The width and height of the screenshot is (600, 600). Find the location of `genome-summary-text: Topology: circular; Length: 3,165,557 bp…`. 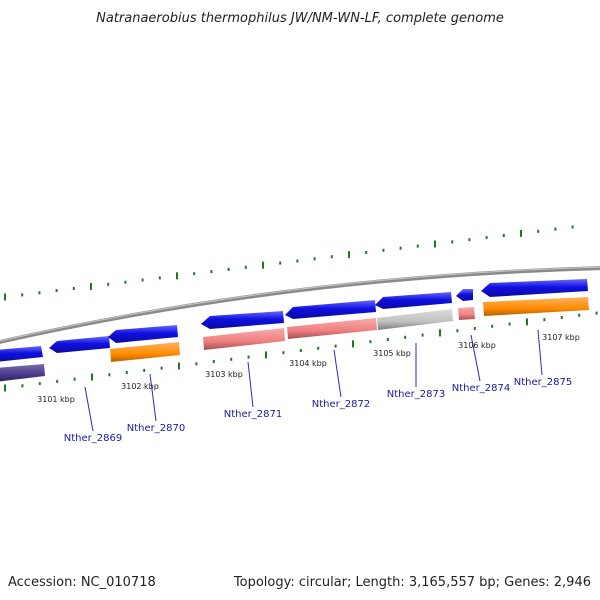

genome-summary-text: Topology: circular; Length: 3,165,557 bp… is located at coordinates (412, 582).